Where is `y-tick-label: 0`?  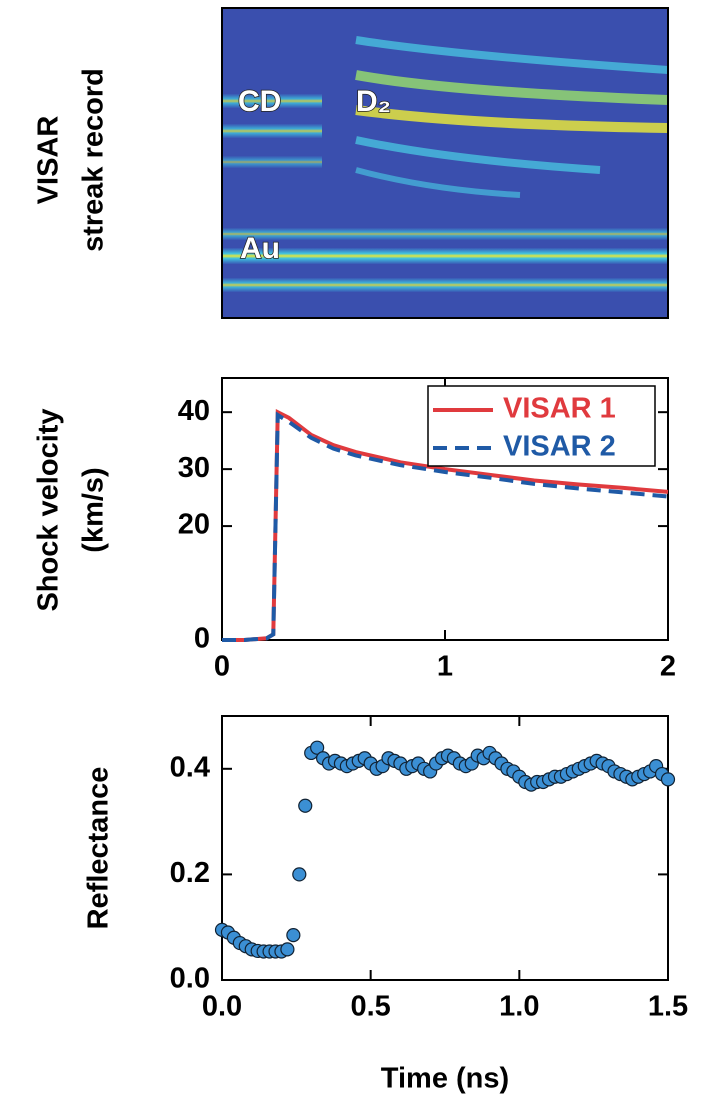
y-tick-label: 0 is located at coordinates (202, 639).